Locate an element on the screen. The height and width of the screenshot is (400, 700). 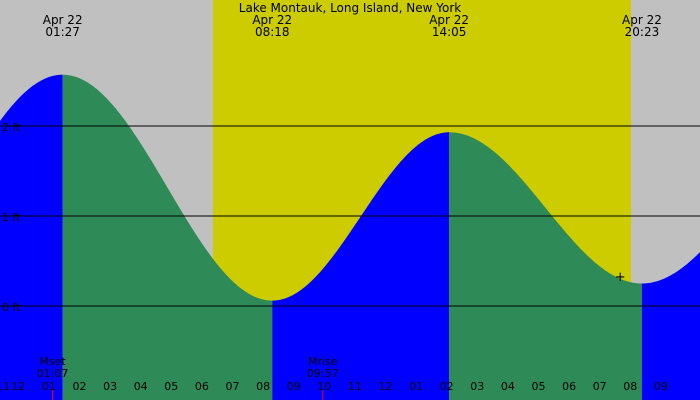
y-tick-label: 2 ft is located at coordinates (11, 127).